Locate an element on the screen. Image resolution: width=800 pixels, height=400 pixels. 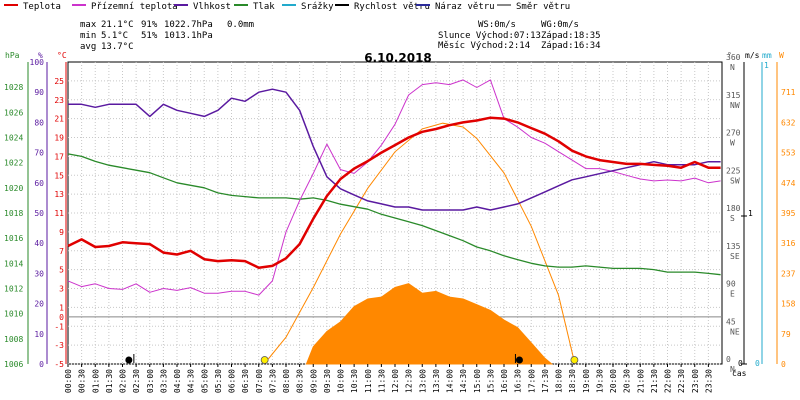
temp-tick-label: -1 is located at coordinates (59, 326).